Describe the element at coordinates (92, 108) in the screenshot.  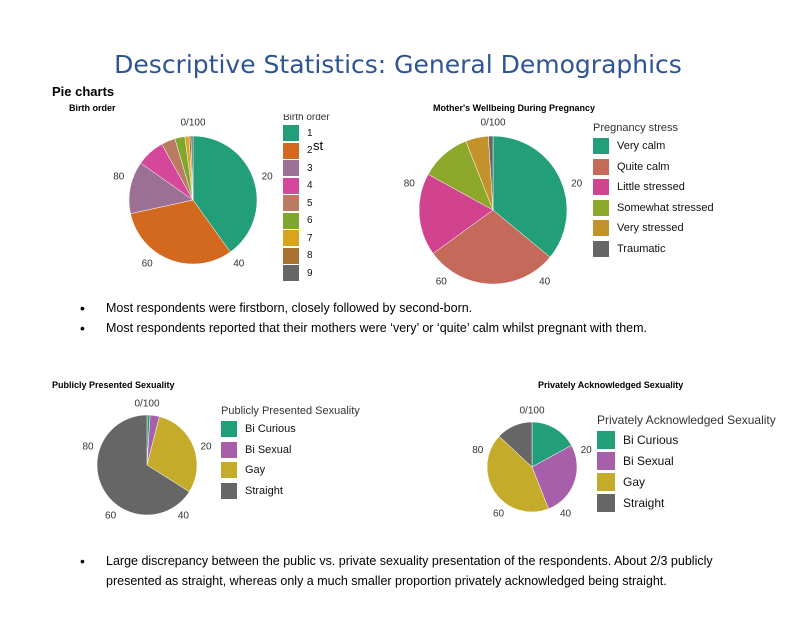
I see `birth-order-chart-title: Birth order` at that location.